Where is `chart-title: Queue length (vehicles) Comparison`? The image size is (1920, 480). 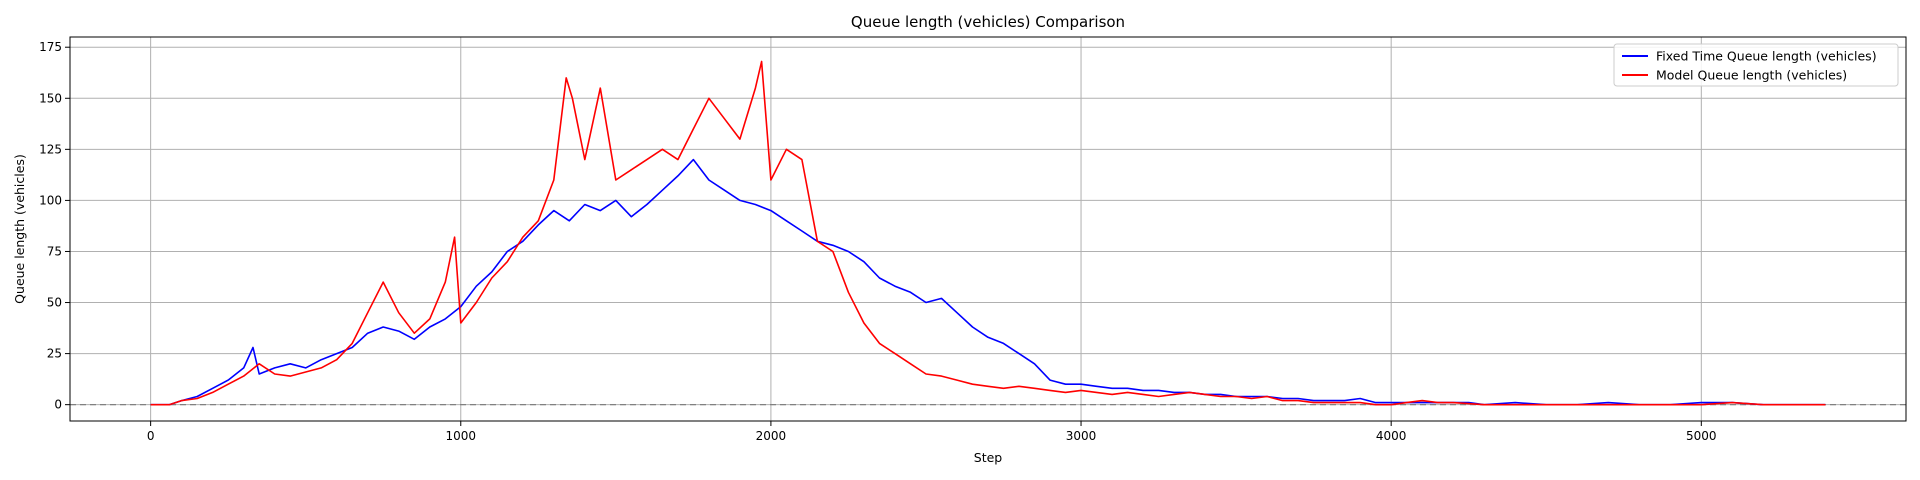
chart-title: Queue length (vehicles) Comparison is located at coordinates (988, 22).